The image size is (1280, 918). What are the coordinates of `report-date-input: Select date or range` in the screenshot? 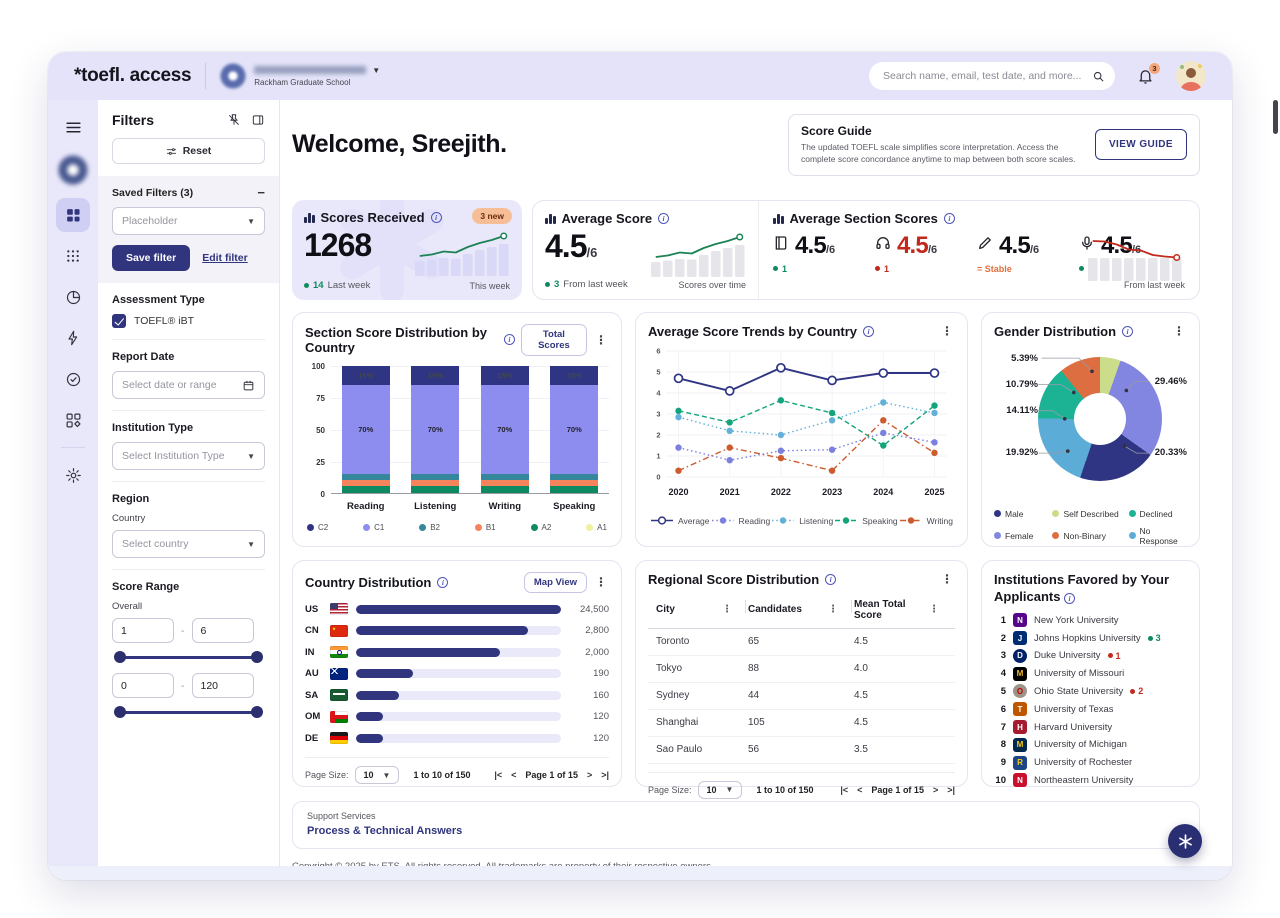 It's located at (188, 385).